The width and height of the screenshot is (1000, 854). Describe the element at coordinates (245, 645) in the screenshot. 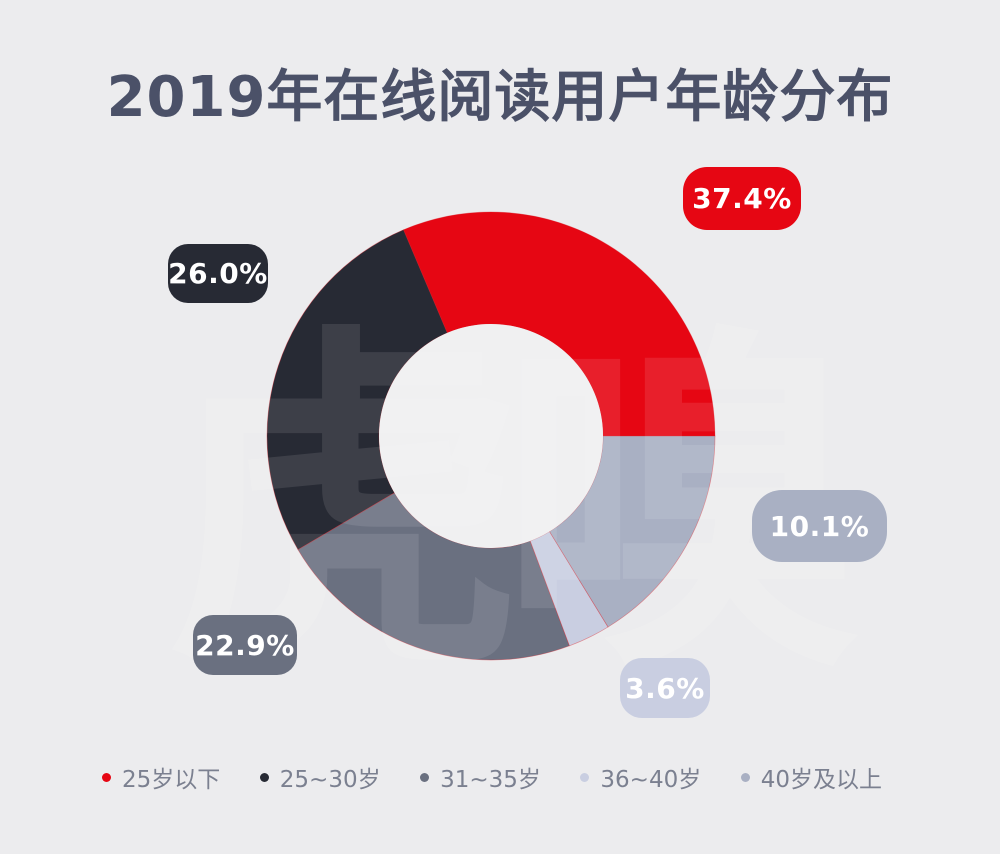

I see `value-badge-31-35: 22.9%` at that location.